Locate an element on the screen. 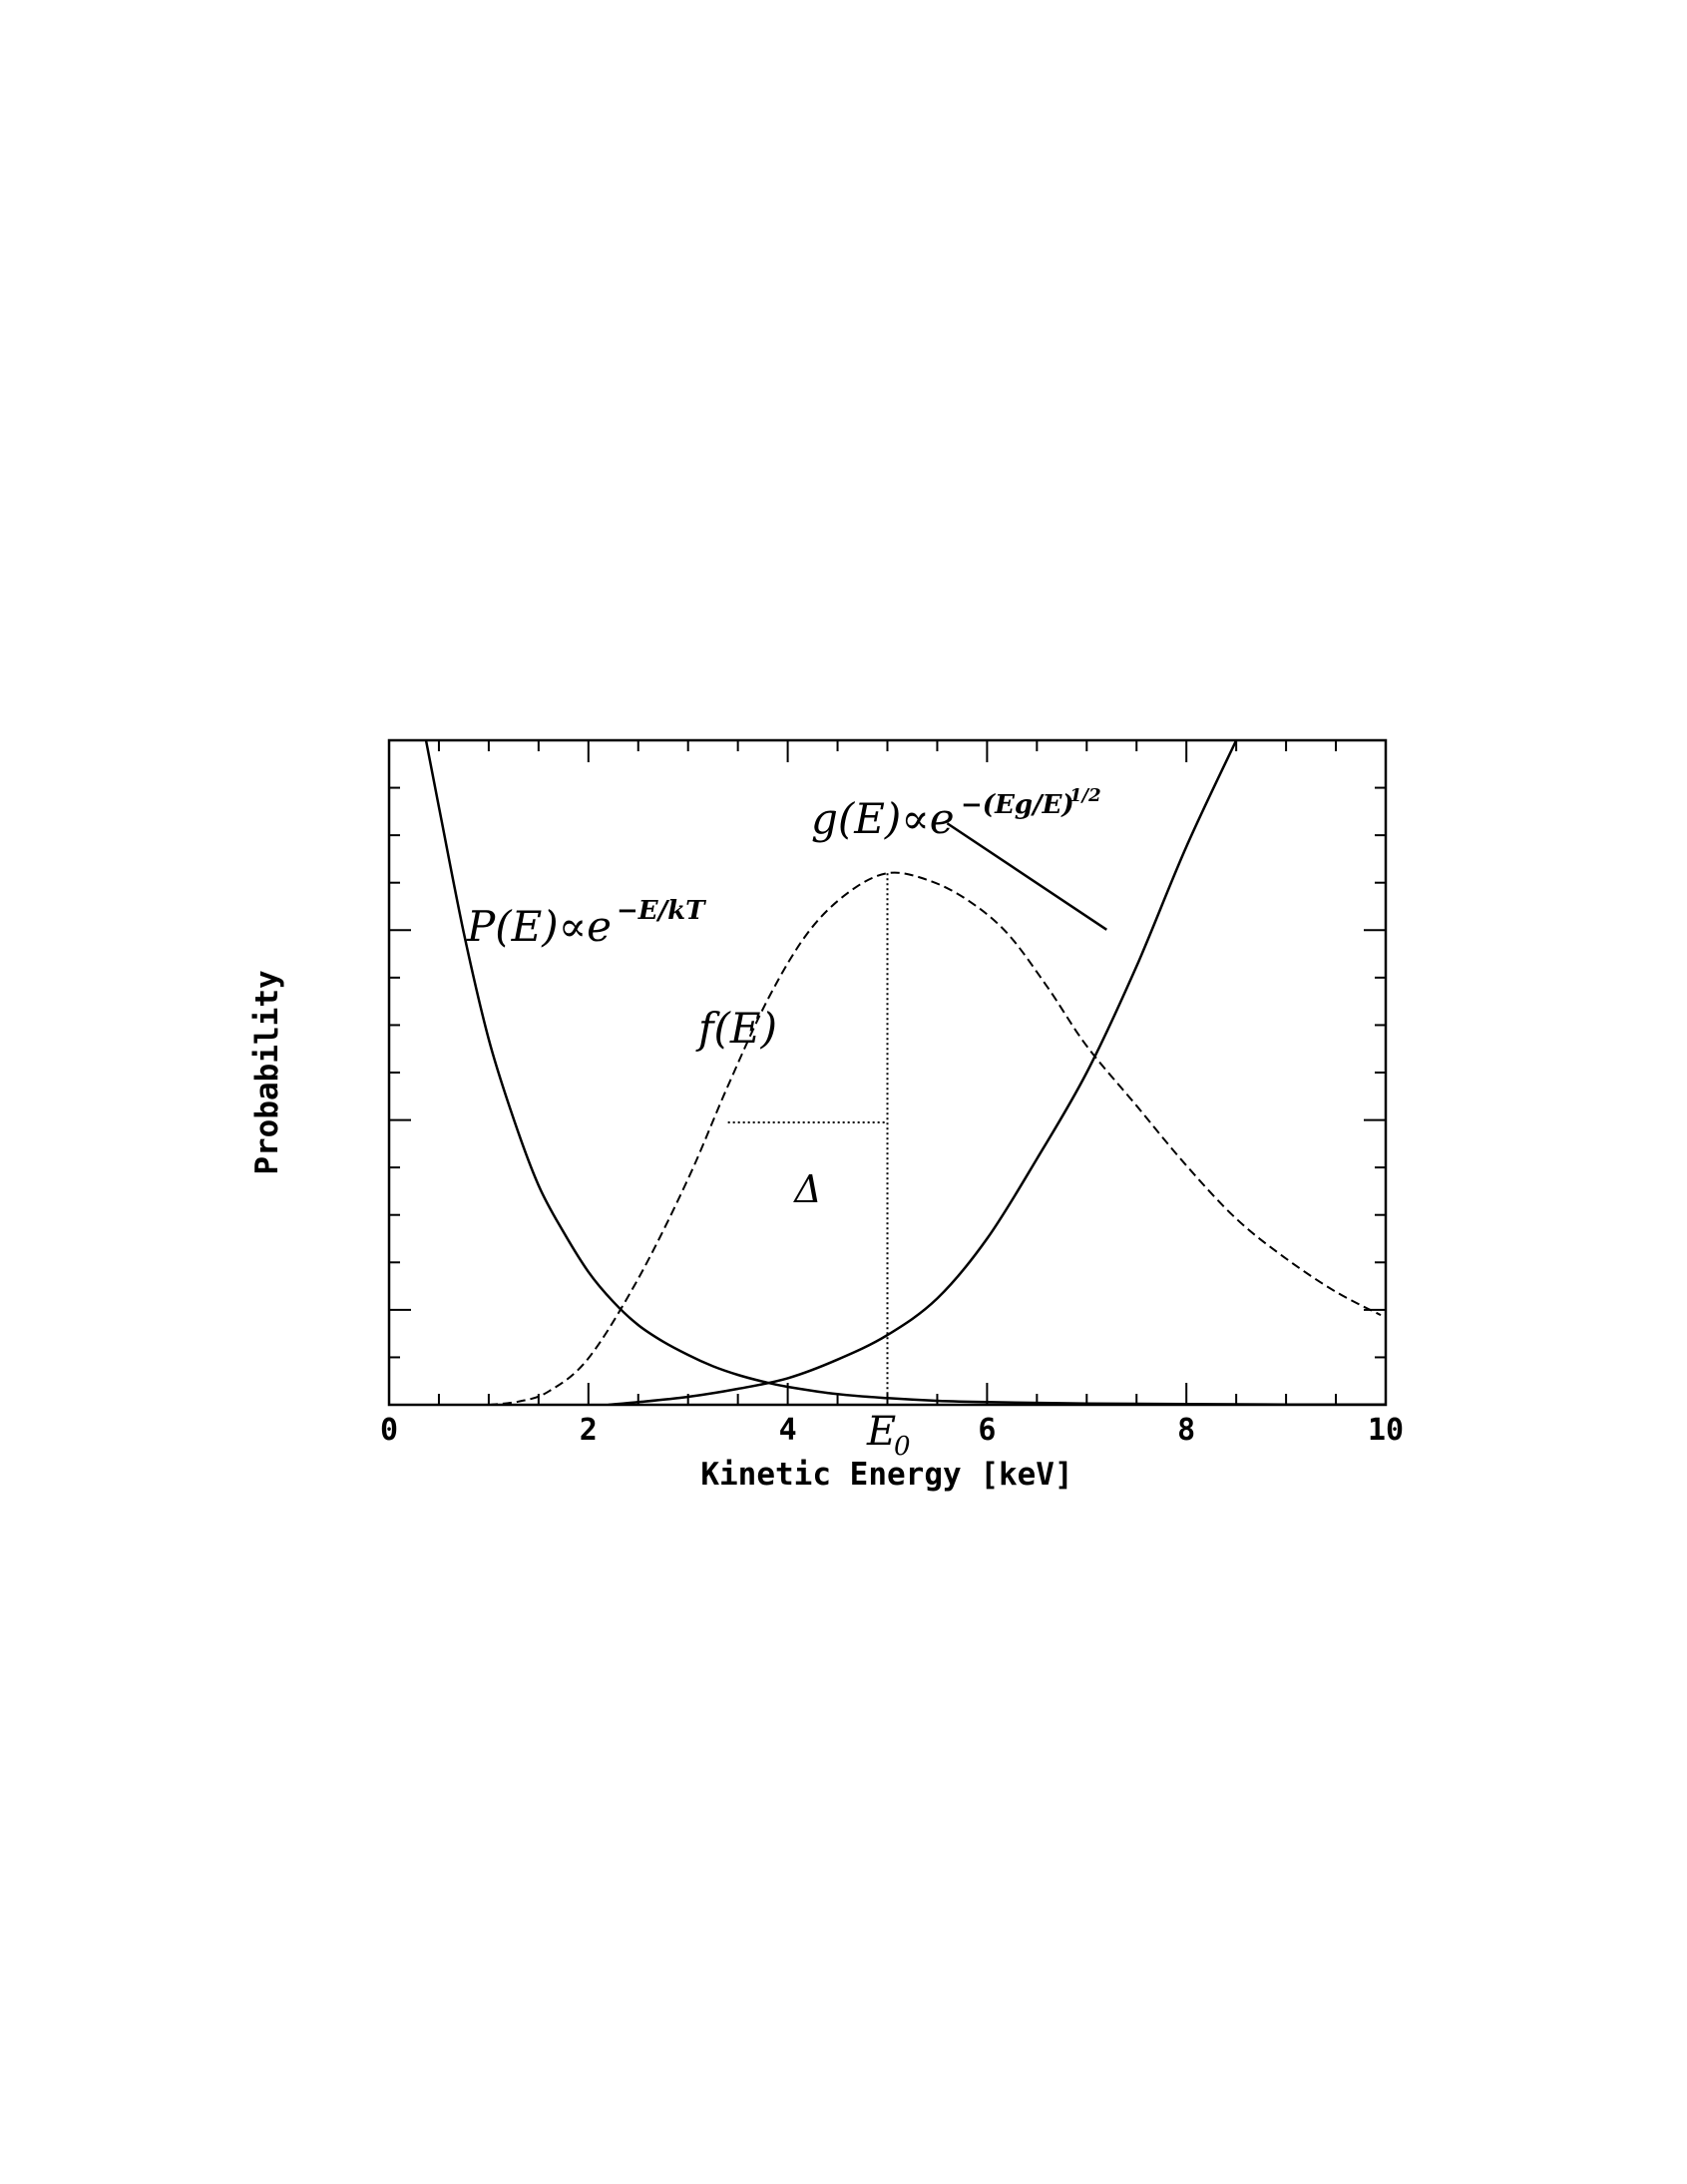 The width and height of the screenshot is (1687, 2184). x-tick-labels: 0 2 4 6 8 10 is located at coordinates (892, 1431).